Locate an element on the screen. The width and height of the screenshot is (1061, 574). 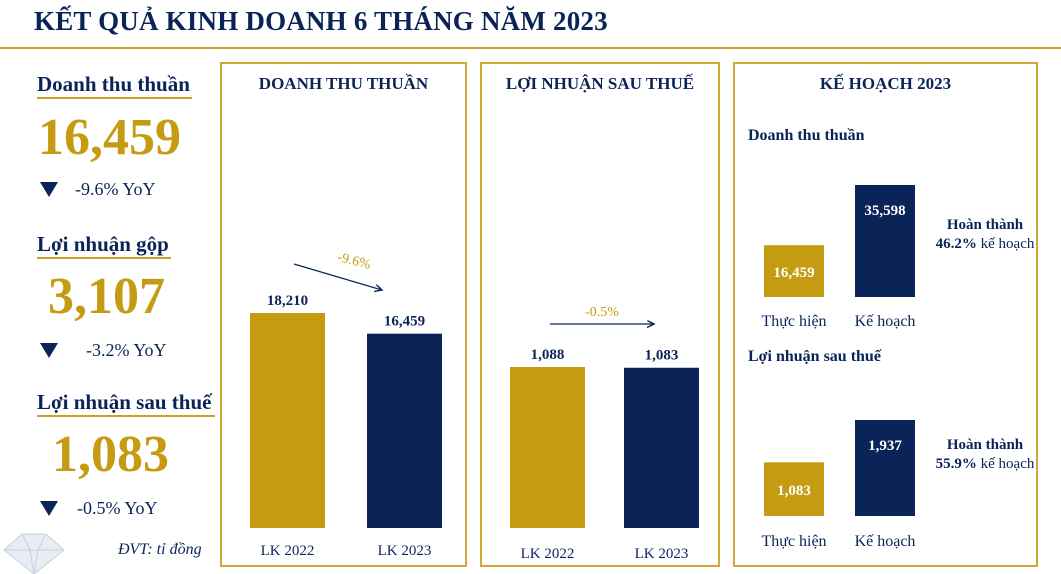
category-label-plan-1-0: Thực hiện is located at coordinates (793, 541).